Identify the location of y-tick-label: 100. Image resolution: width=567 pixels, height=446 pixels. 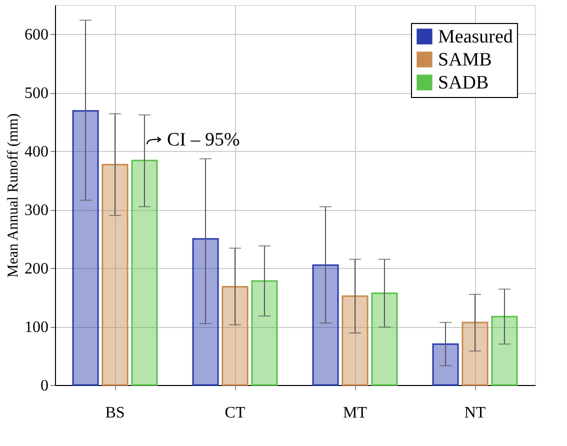
(36, 327).